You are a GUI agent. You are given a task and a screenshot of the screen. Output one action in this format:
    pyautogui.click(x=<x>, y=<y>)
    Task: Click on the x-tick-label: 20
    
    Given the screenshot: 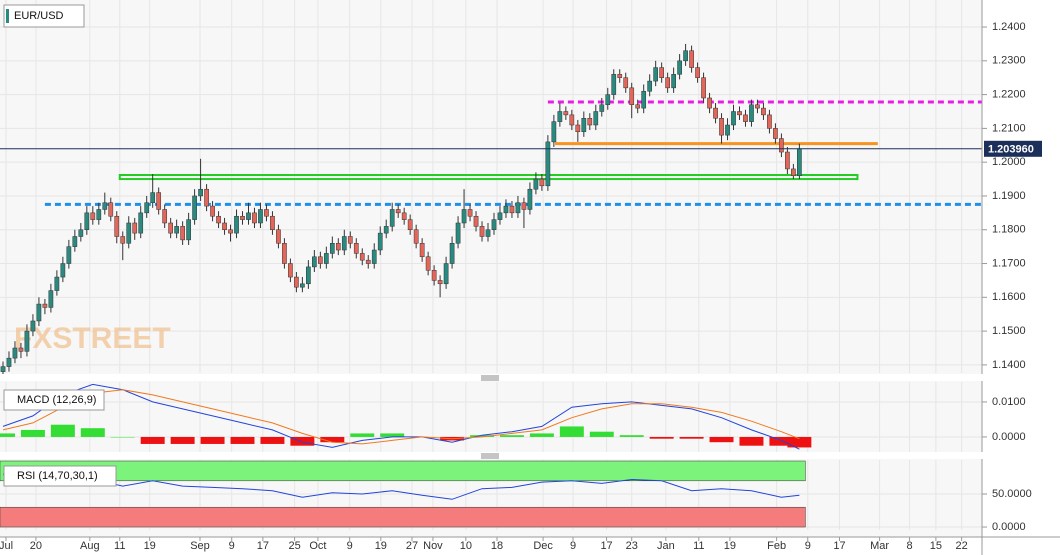 What is the action you would take?
    pyautogui.click(x=36, y=546)
    